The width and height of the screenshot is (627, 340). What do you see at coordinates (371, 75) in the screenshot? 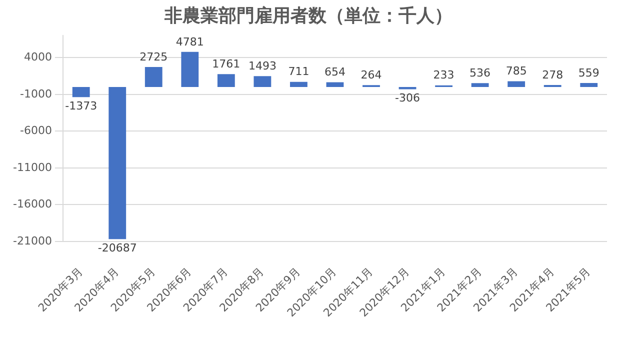
I see `data-label: 264` at bounding box center [371, 75].